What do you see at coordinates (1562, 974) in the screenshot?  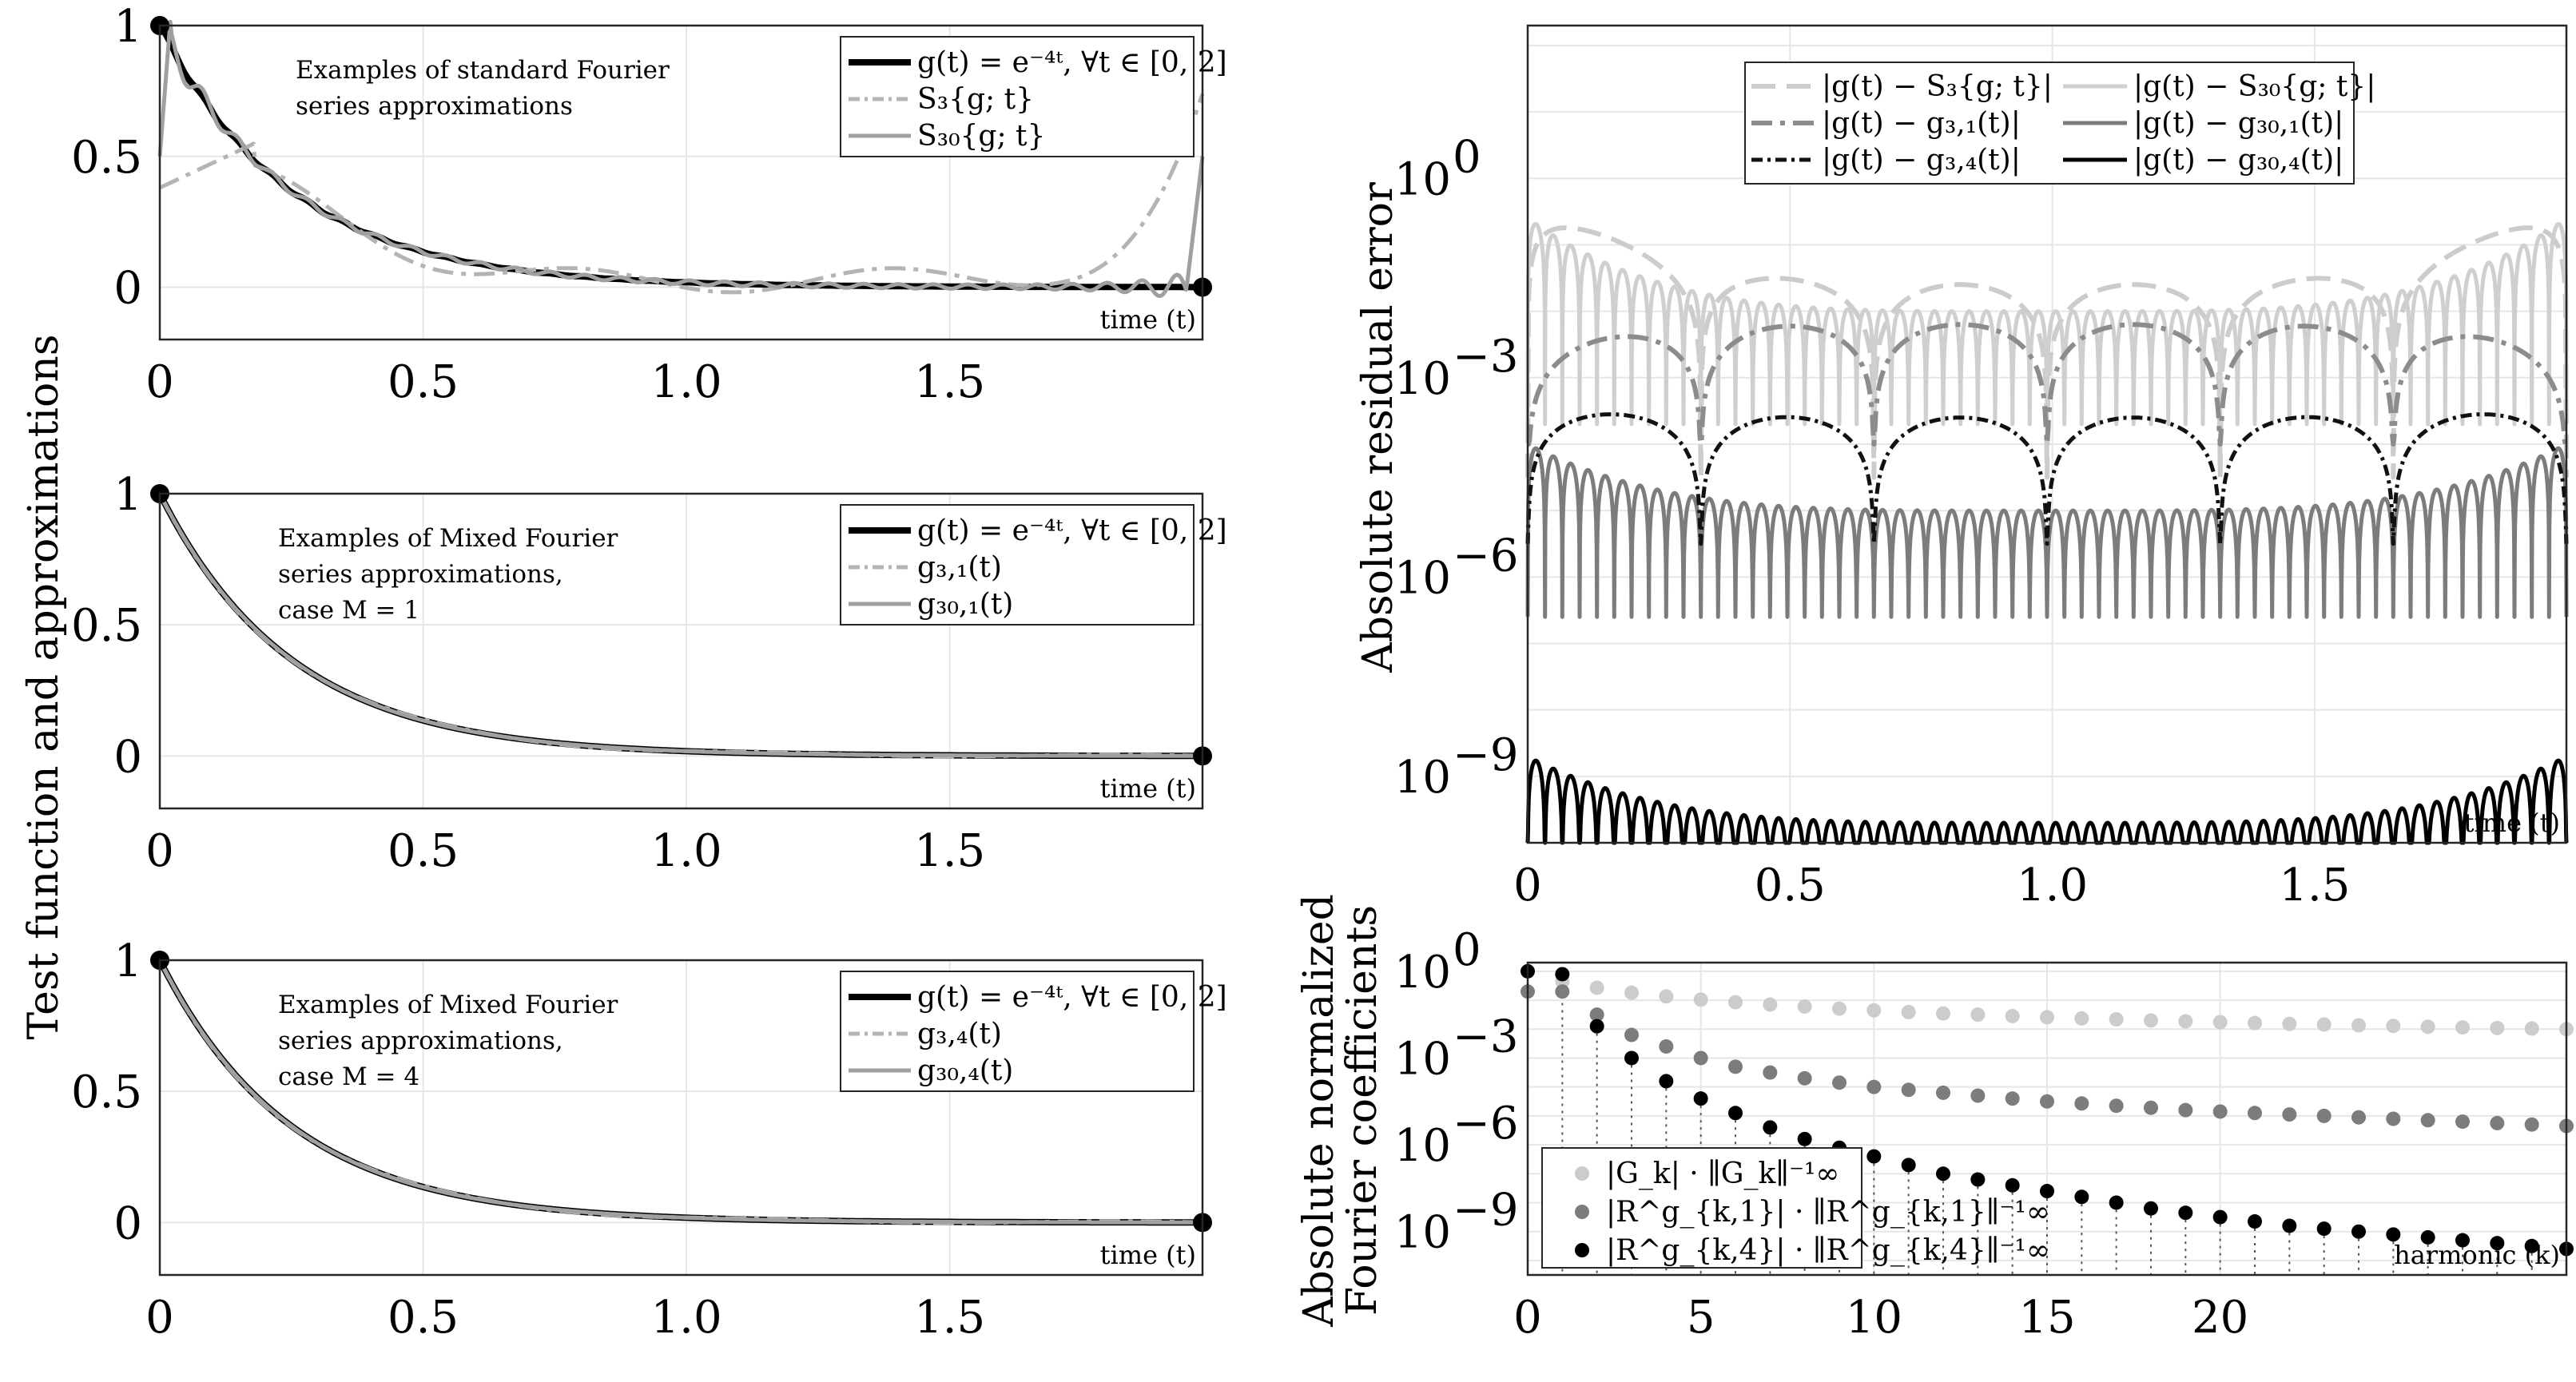 I see `coefficient-point-s3-k1` at bounding box center [1562, 974].